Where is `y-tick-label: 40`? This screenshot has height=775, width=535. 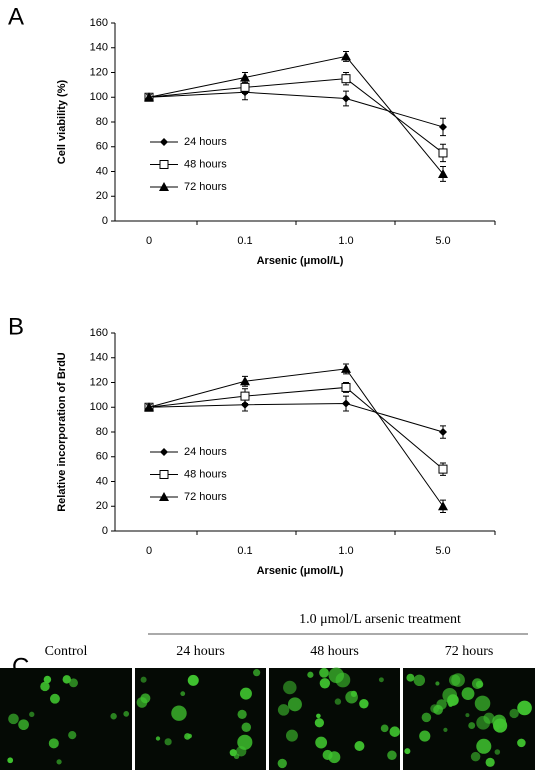
y-tick-label: 40 is located at coordinates (102, 481).